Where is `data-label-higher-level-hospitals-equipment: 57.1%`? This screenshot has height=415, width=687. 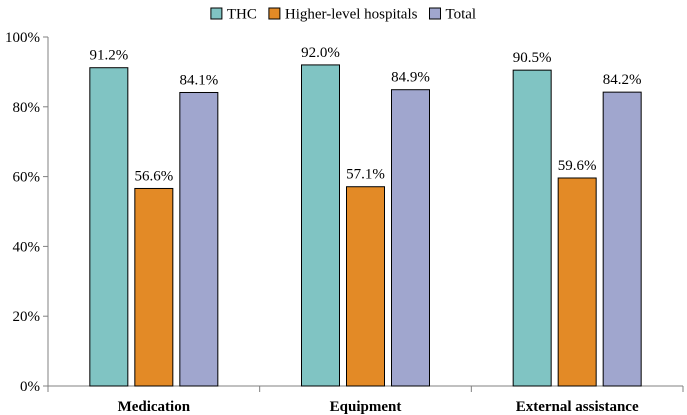 data-label-higher-level-hospitals-equipment: 57.1% is located at coordinates (365, 175).